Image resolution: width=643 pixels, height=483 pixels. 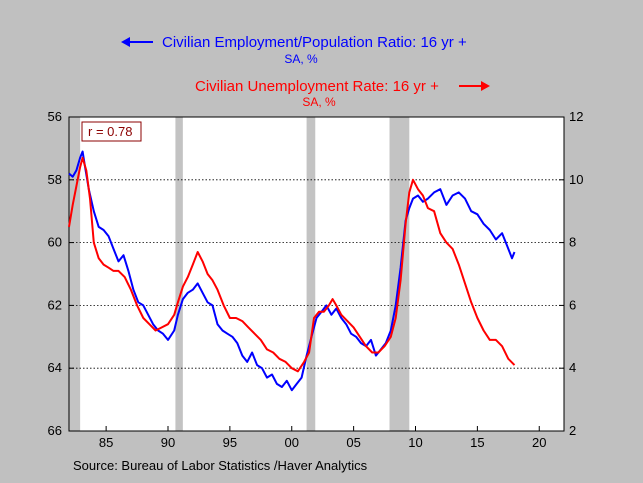 What do you see at coordinates (230, 442) in the screenshot?
I see `x-axis-tick-label: 95` at bounding box center [230, 442].